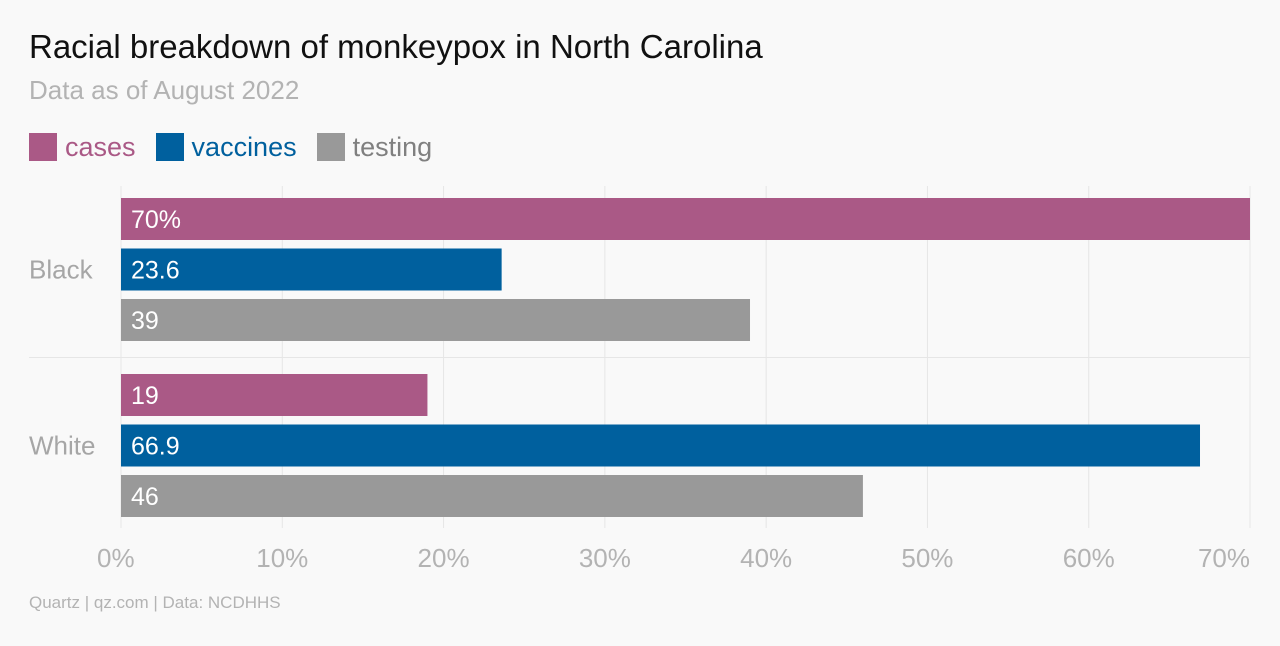  What do you see at coordinates (436, 320) in the screenshot?
I see `bar-black-testing` at bounding box center [436, 320].